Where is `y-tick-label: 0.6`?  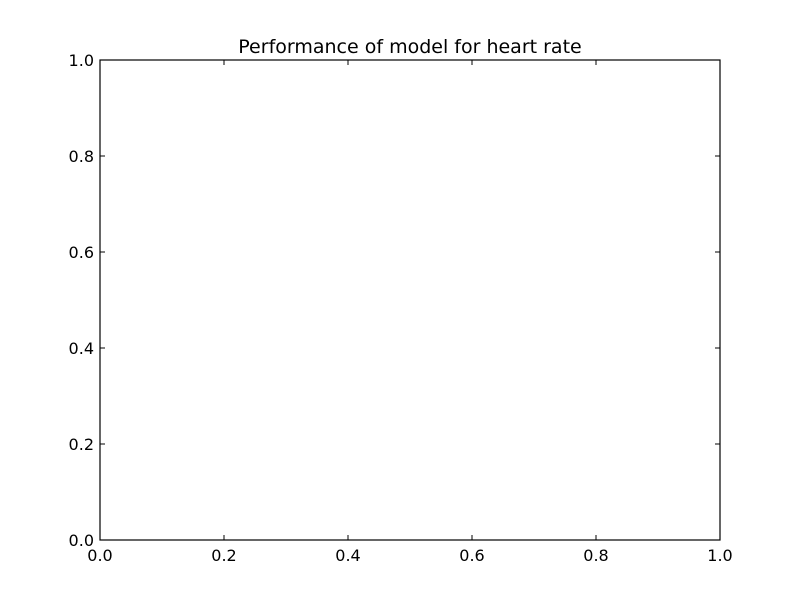 y-tick-label: 0.6 is located at coordinates (81, 252).